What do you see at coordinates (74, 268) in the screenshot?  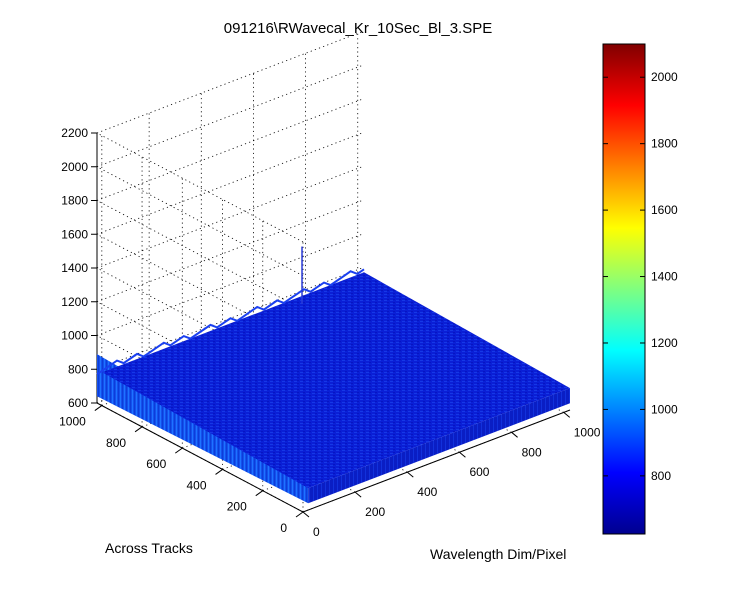 I see `z-tick-label: 1400` at bounding box center [74, 268].